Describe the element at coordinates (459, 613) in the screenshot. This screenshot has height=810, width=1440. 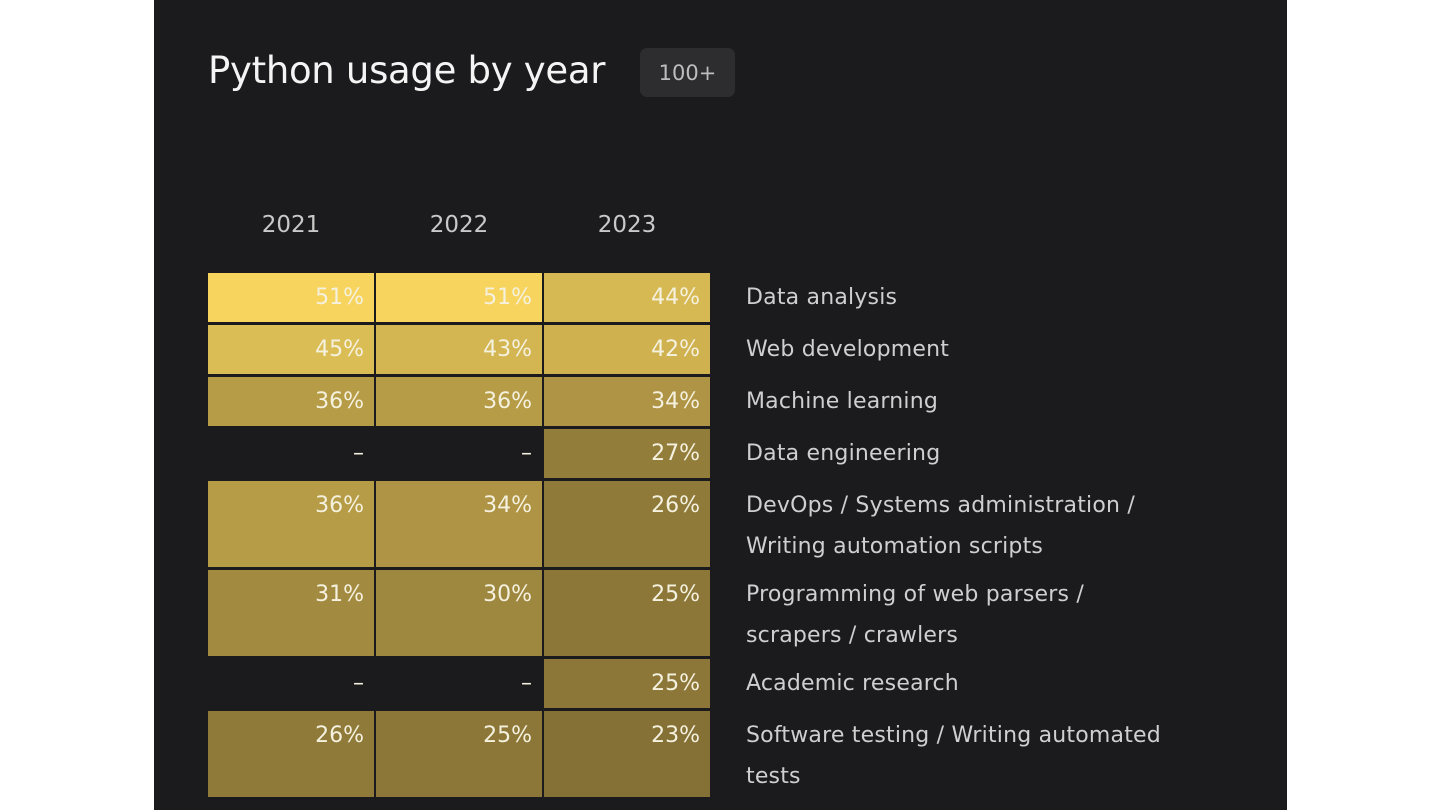
I see `heatmap-cell: 30%` at that location.